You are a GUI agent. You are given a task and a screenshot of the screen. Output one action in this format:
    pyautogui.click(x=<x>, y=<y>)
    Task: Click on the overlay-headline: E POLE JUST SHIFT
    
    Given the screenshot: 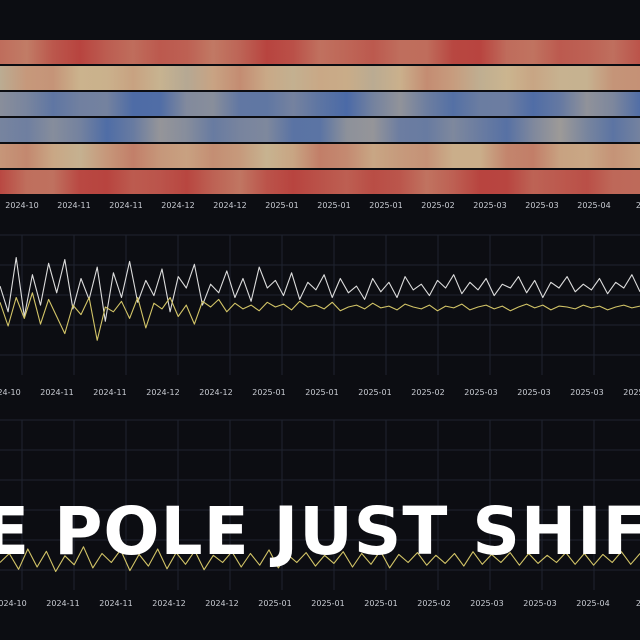 What is the action you would take?
    pyautogui.click(x=320, y=531)
    